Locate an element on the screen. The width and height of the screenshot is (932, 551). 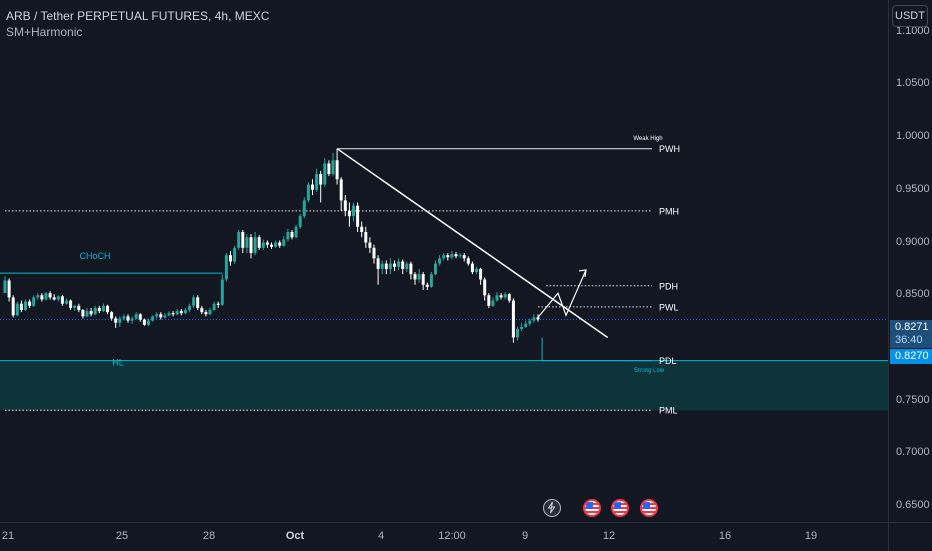
time-tick-label: 19 is located at coordinates (811, 536).